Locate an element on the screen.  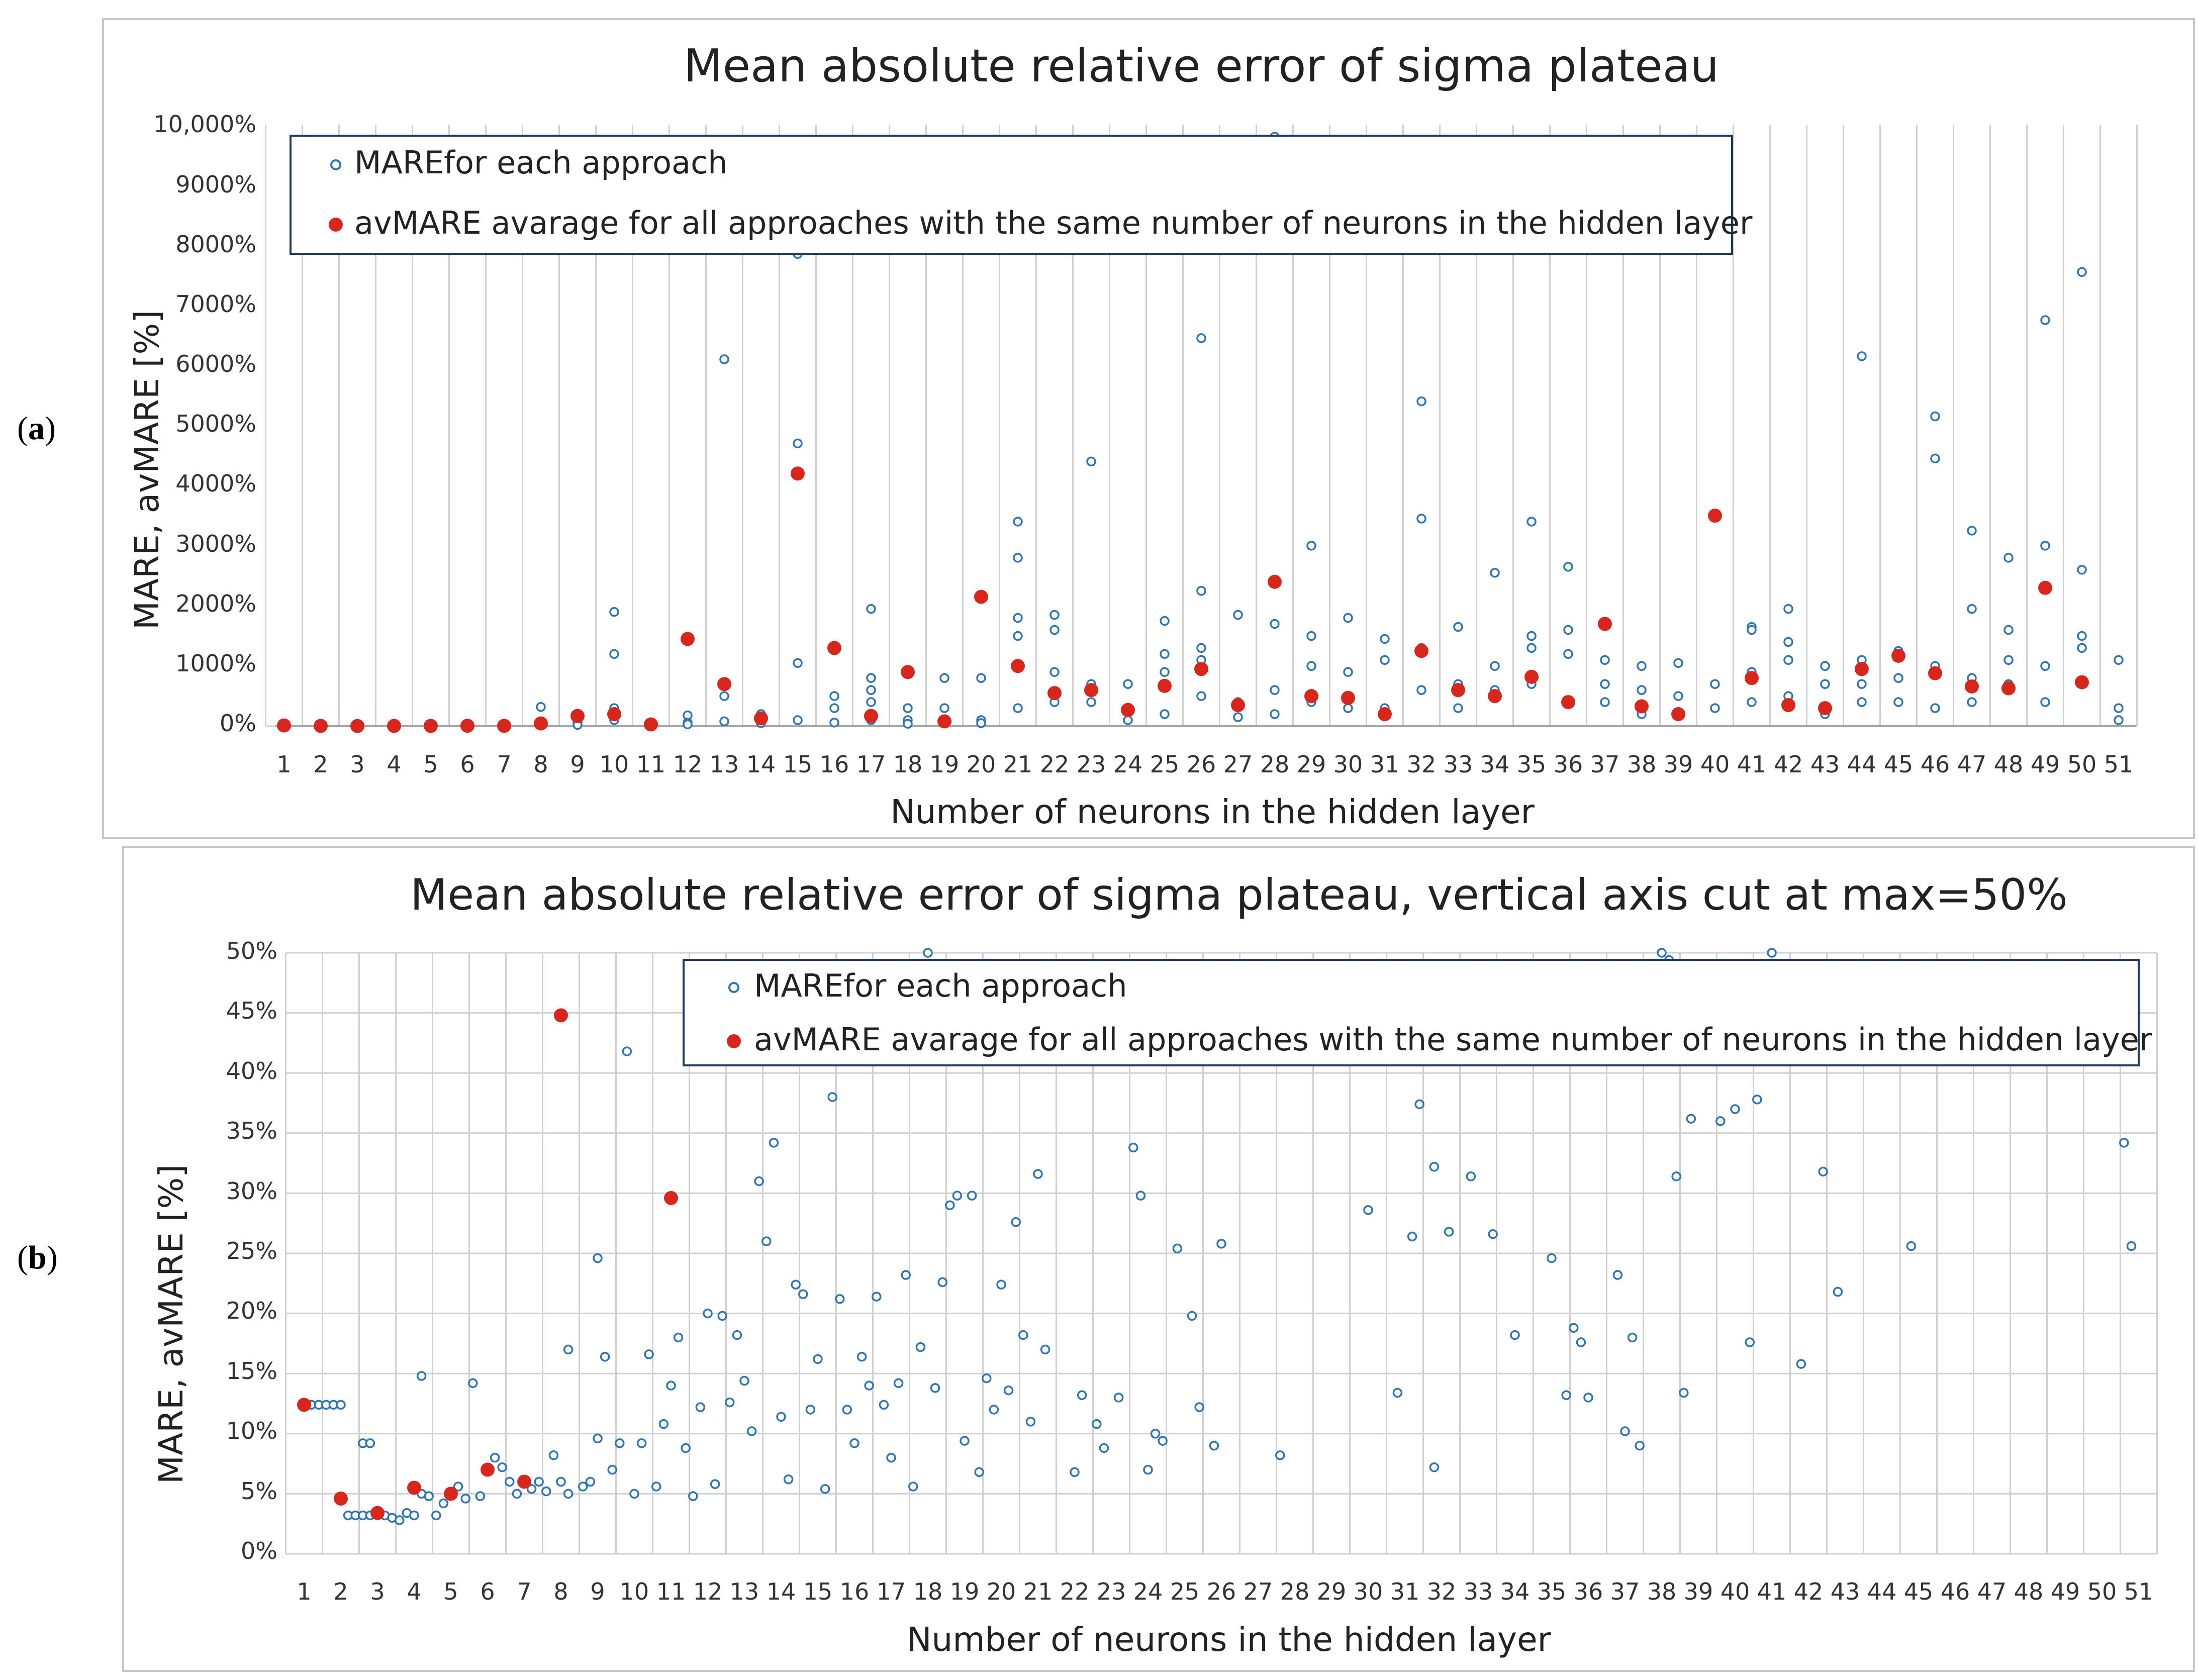
chart-b-xtick: 14 is located at coordinates (781, 1592).